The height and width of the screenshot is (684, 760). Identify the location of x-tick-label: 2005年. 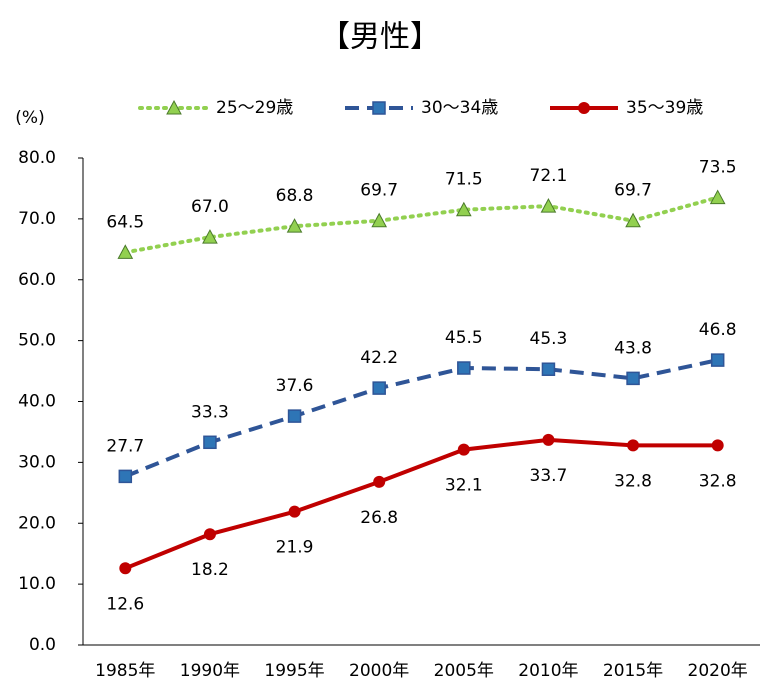
(464, 671).